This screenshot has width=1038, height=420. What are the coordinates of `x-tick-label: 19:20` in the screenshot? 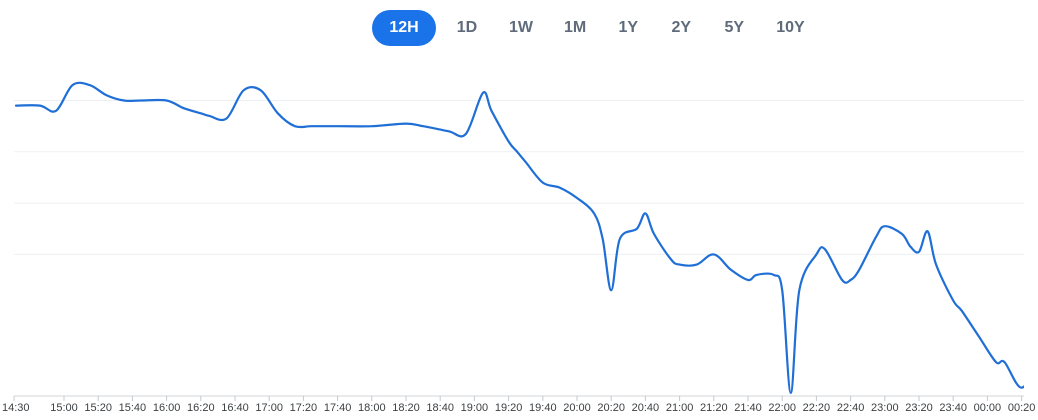 It's located at (509, 408).